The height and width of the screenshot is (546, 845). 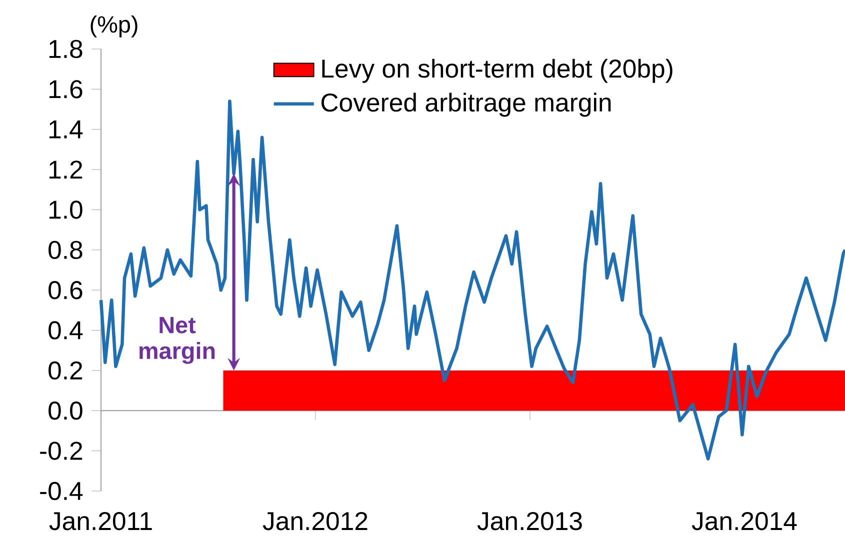 What do you see at coordinates (177, 340) in the screenshot?
I see `annotation: Net margin` at bounding box center [177, 340].